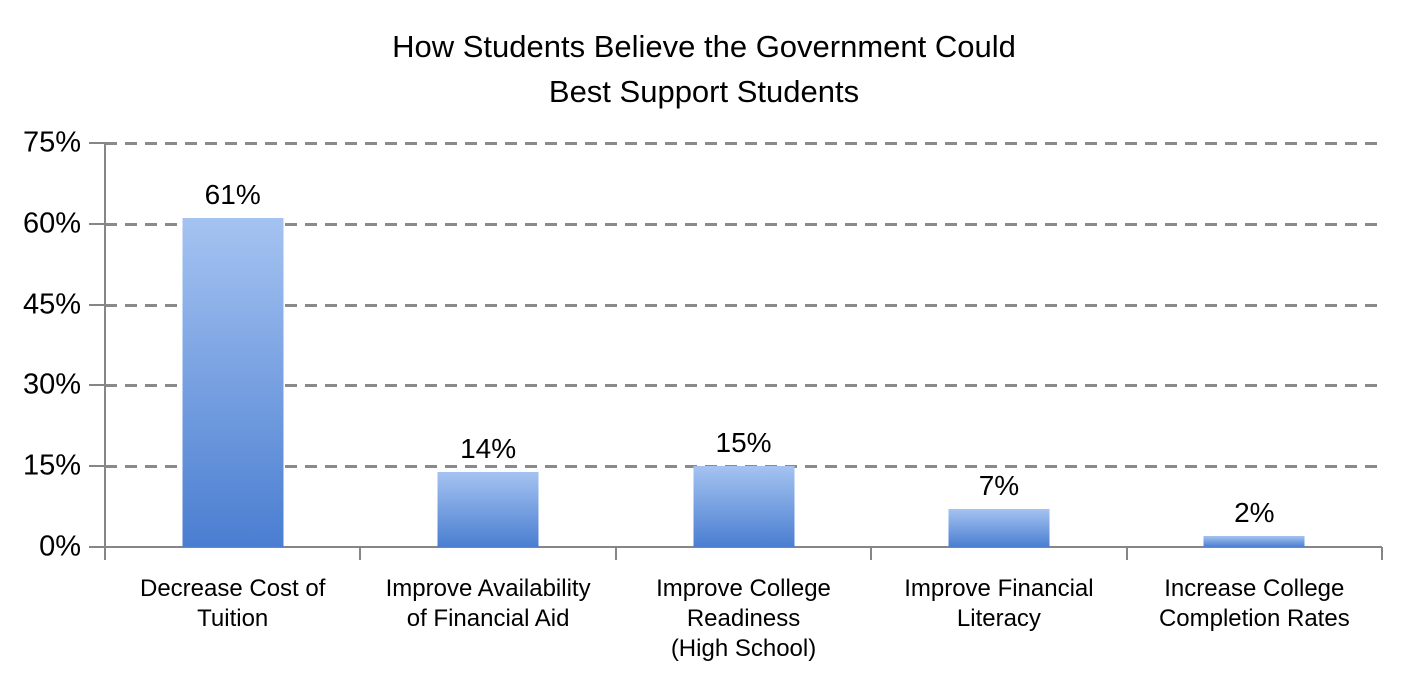 This screenshot has width=1408, height=686. What do you see at coordinates (487, 345) in the screenshot?
I see `bar-slot-2: 14%` at bounding box center [487, 345].